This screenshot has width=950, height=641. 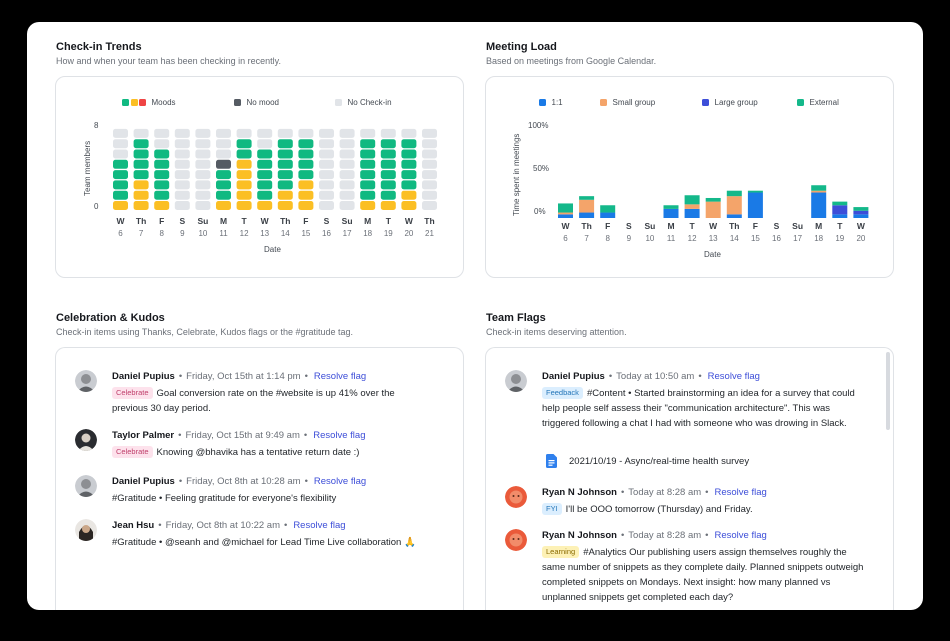 I want to click on meeting-legend-label: Small group, so click(x=634, y=102).